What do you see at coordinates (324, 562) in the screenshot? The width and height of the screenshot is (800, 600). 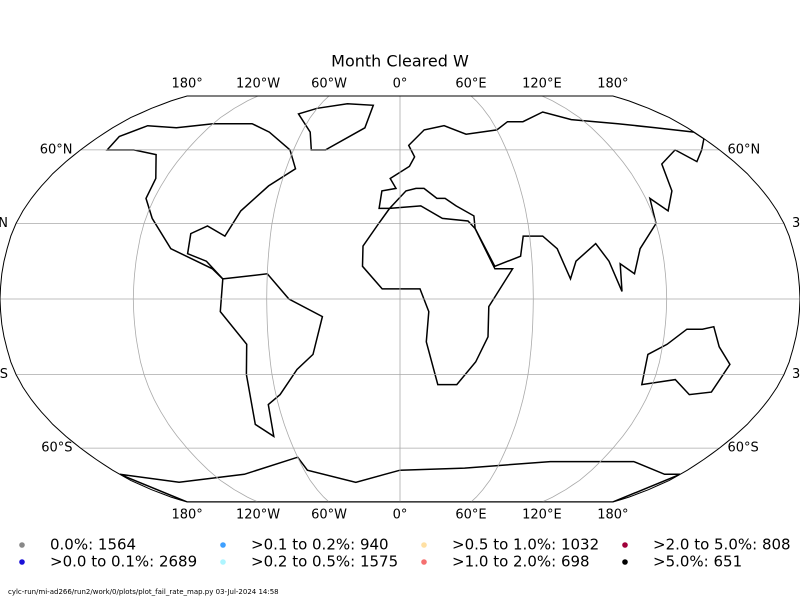 I see `legend-label: >0.2 to 0.5%: 1575` at bounding box center [324, 562].